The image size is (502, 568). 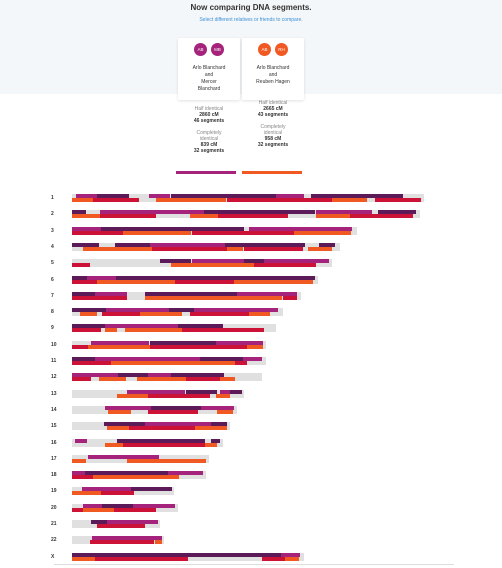 I want to click on chromosome-X, so click(x=188, y=557).